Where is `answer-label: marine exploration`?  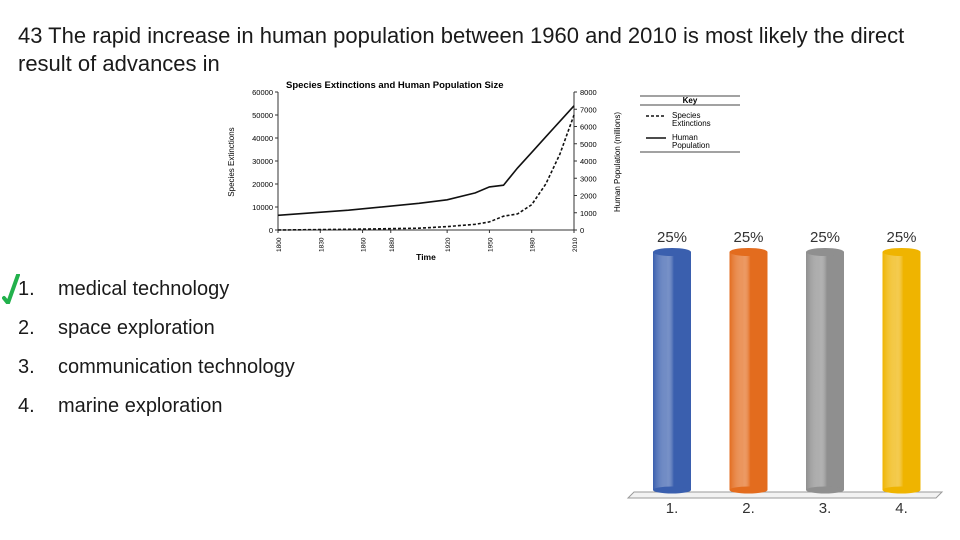
answer-label: marine exploration is located at coordinates (140, 406).